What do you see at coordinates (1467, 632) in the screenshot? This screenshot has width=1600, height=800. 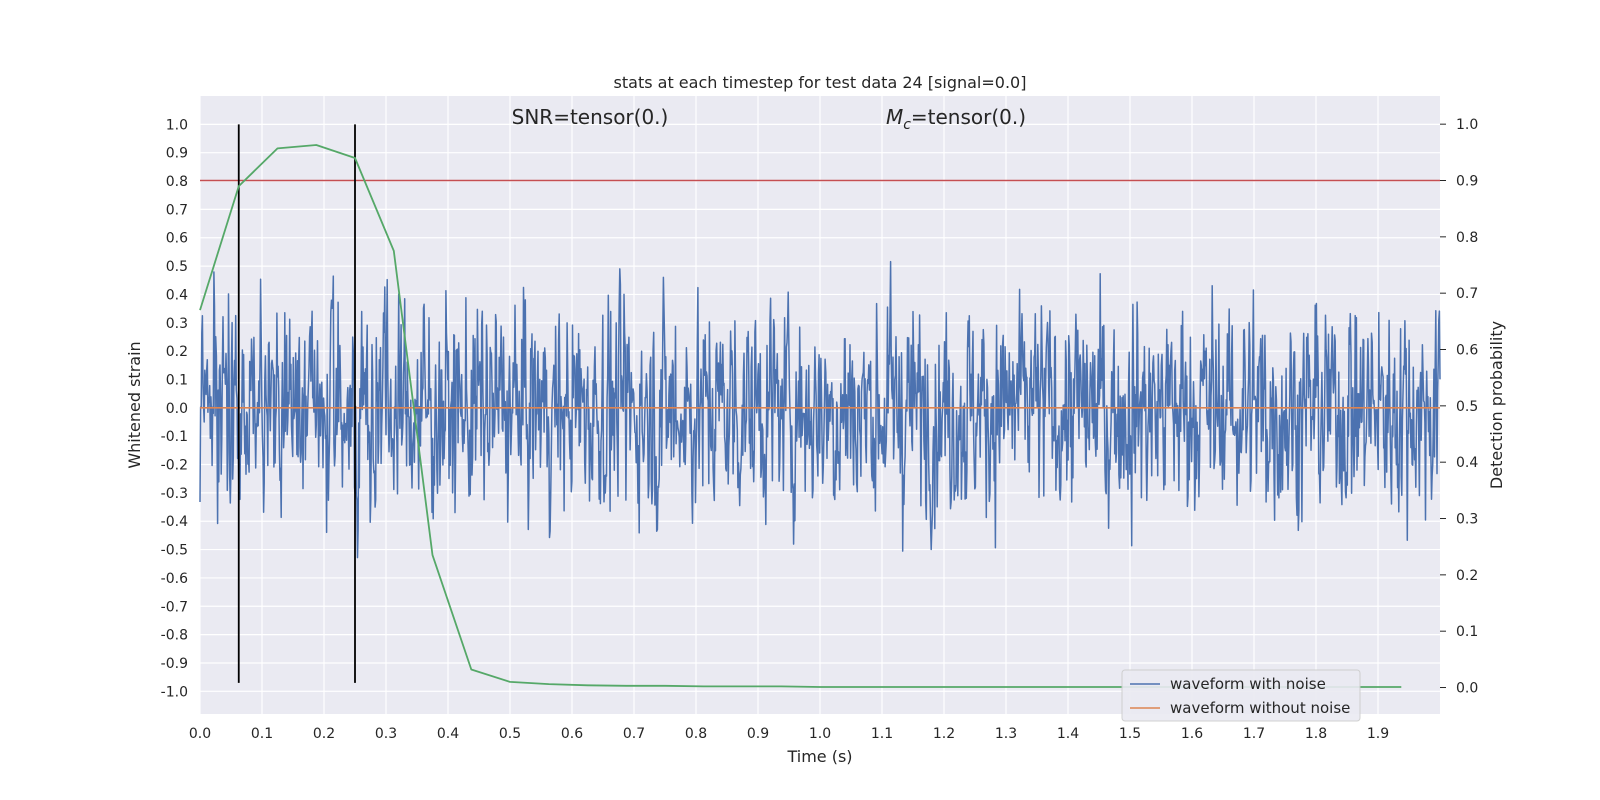 I see `y2-tick-label: 0.1` at bounding box center [1467, 632].